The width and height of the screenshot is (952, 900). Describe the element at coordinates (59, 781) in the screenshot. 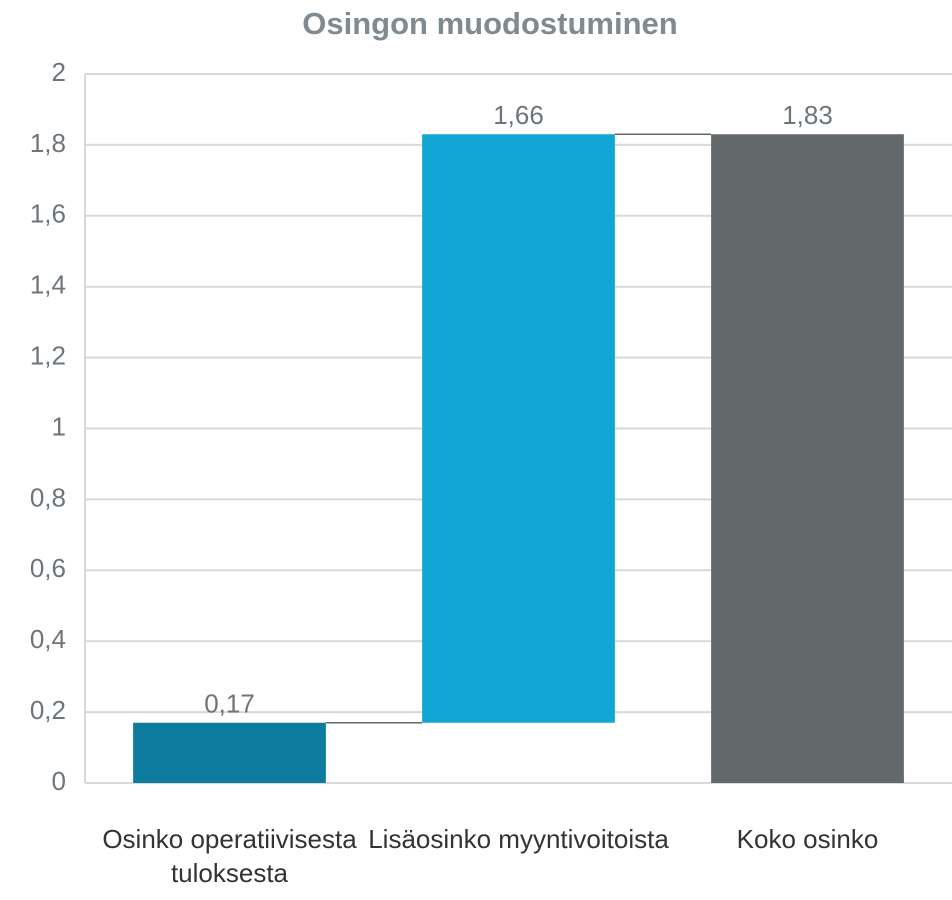

I see `y-tick-label: 0` at that location.